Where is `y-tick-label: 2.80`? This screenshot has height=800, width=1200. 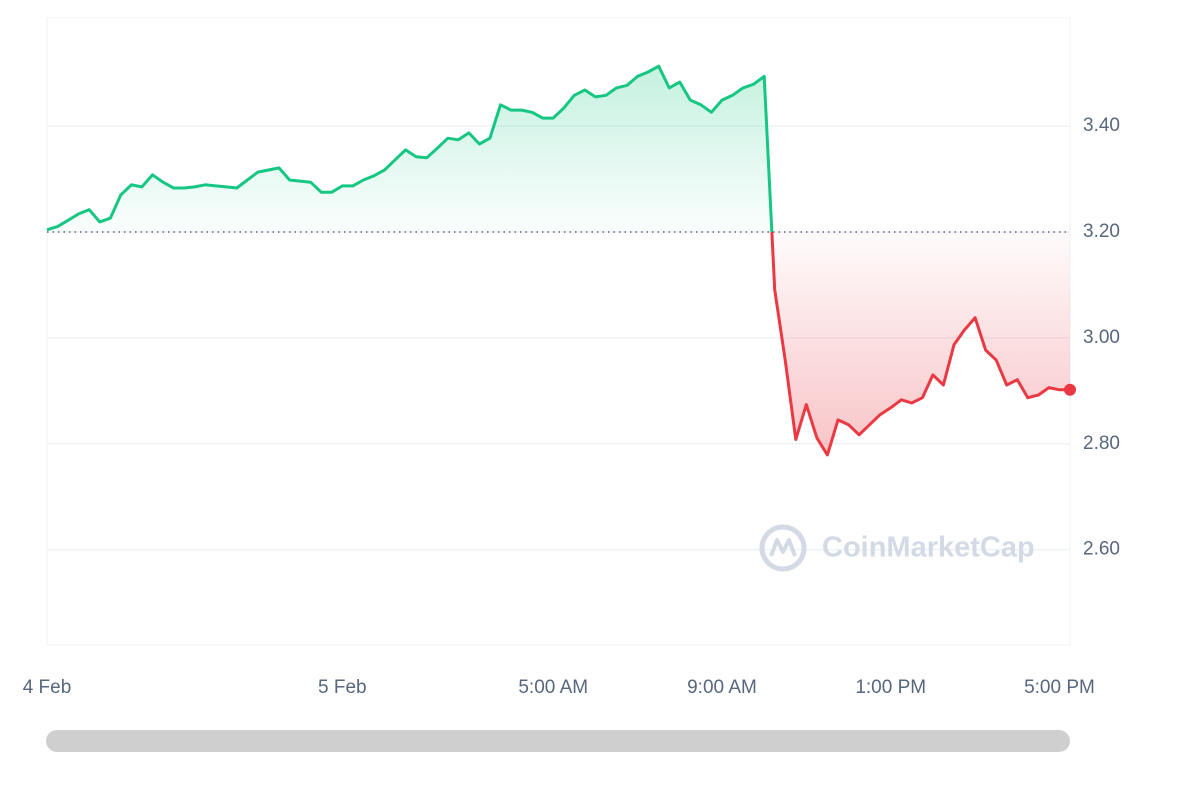
y-tick-label: 2.80 is located at coordinates (1101, 443).